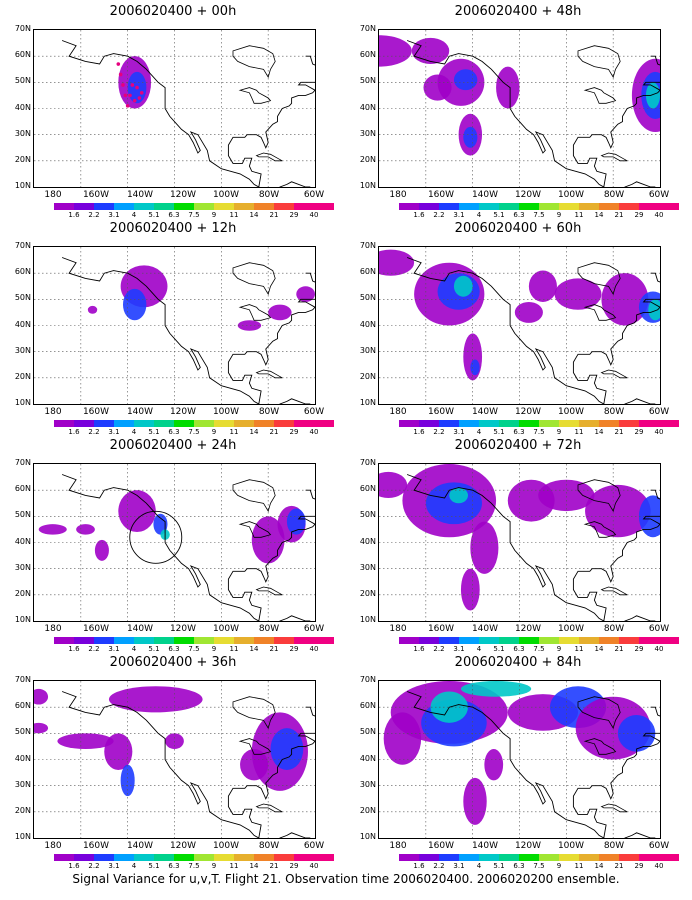 Image resolution: width=692 pixels, height=900 pixels. Describe the element at coordinates (22, 28) in the screenshot. I see `lat-label: 70N` at that location.